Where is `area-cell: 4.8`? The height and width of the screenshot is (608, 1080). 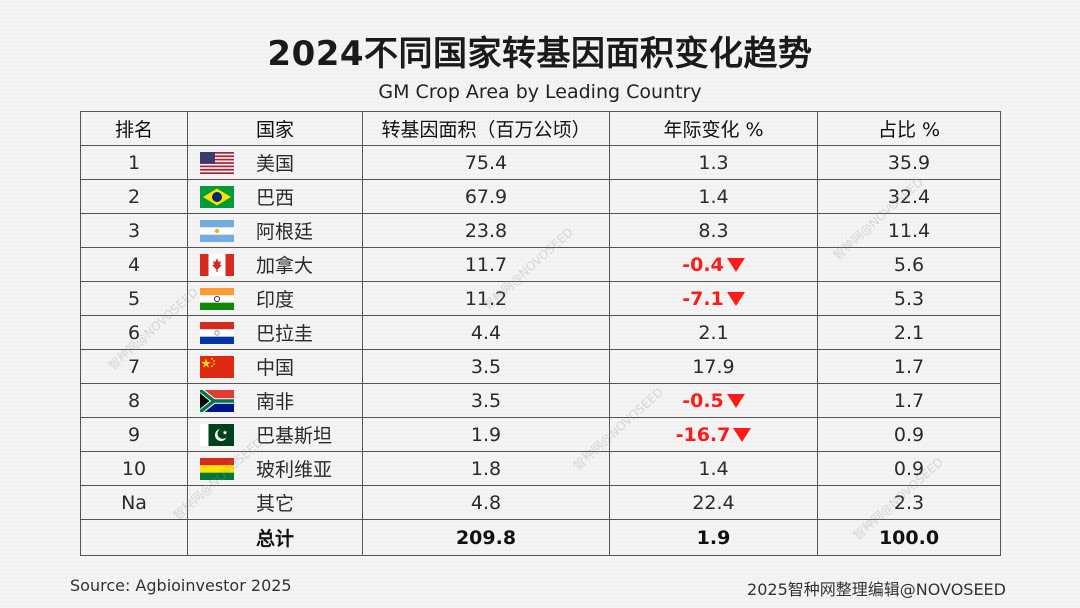
area-cell: 4.8 is located at coordinates (486, 502).